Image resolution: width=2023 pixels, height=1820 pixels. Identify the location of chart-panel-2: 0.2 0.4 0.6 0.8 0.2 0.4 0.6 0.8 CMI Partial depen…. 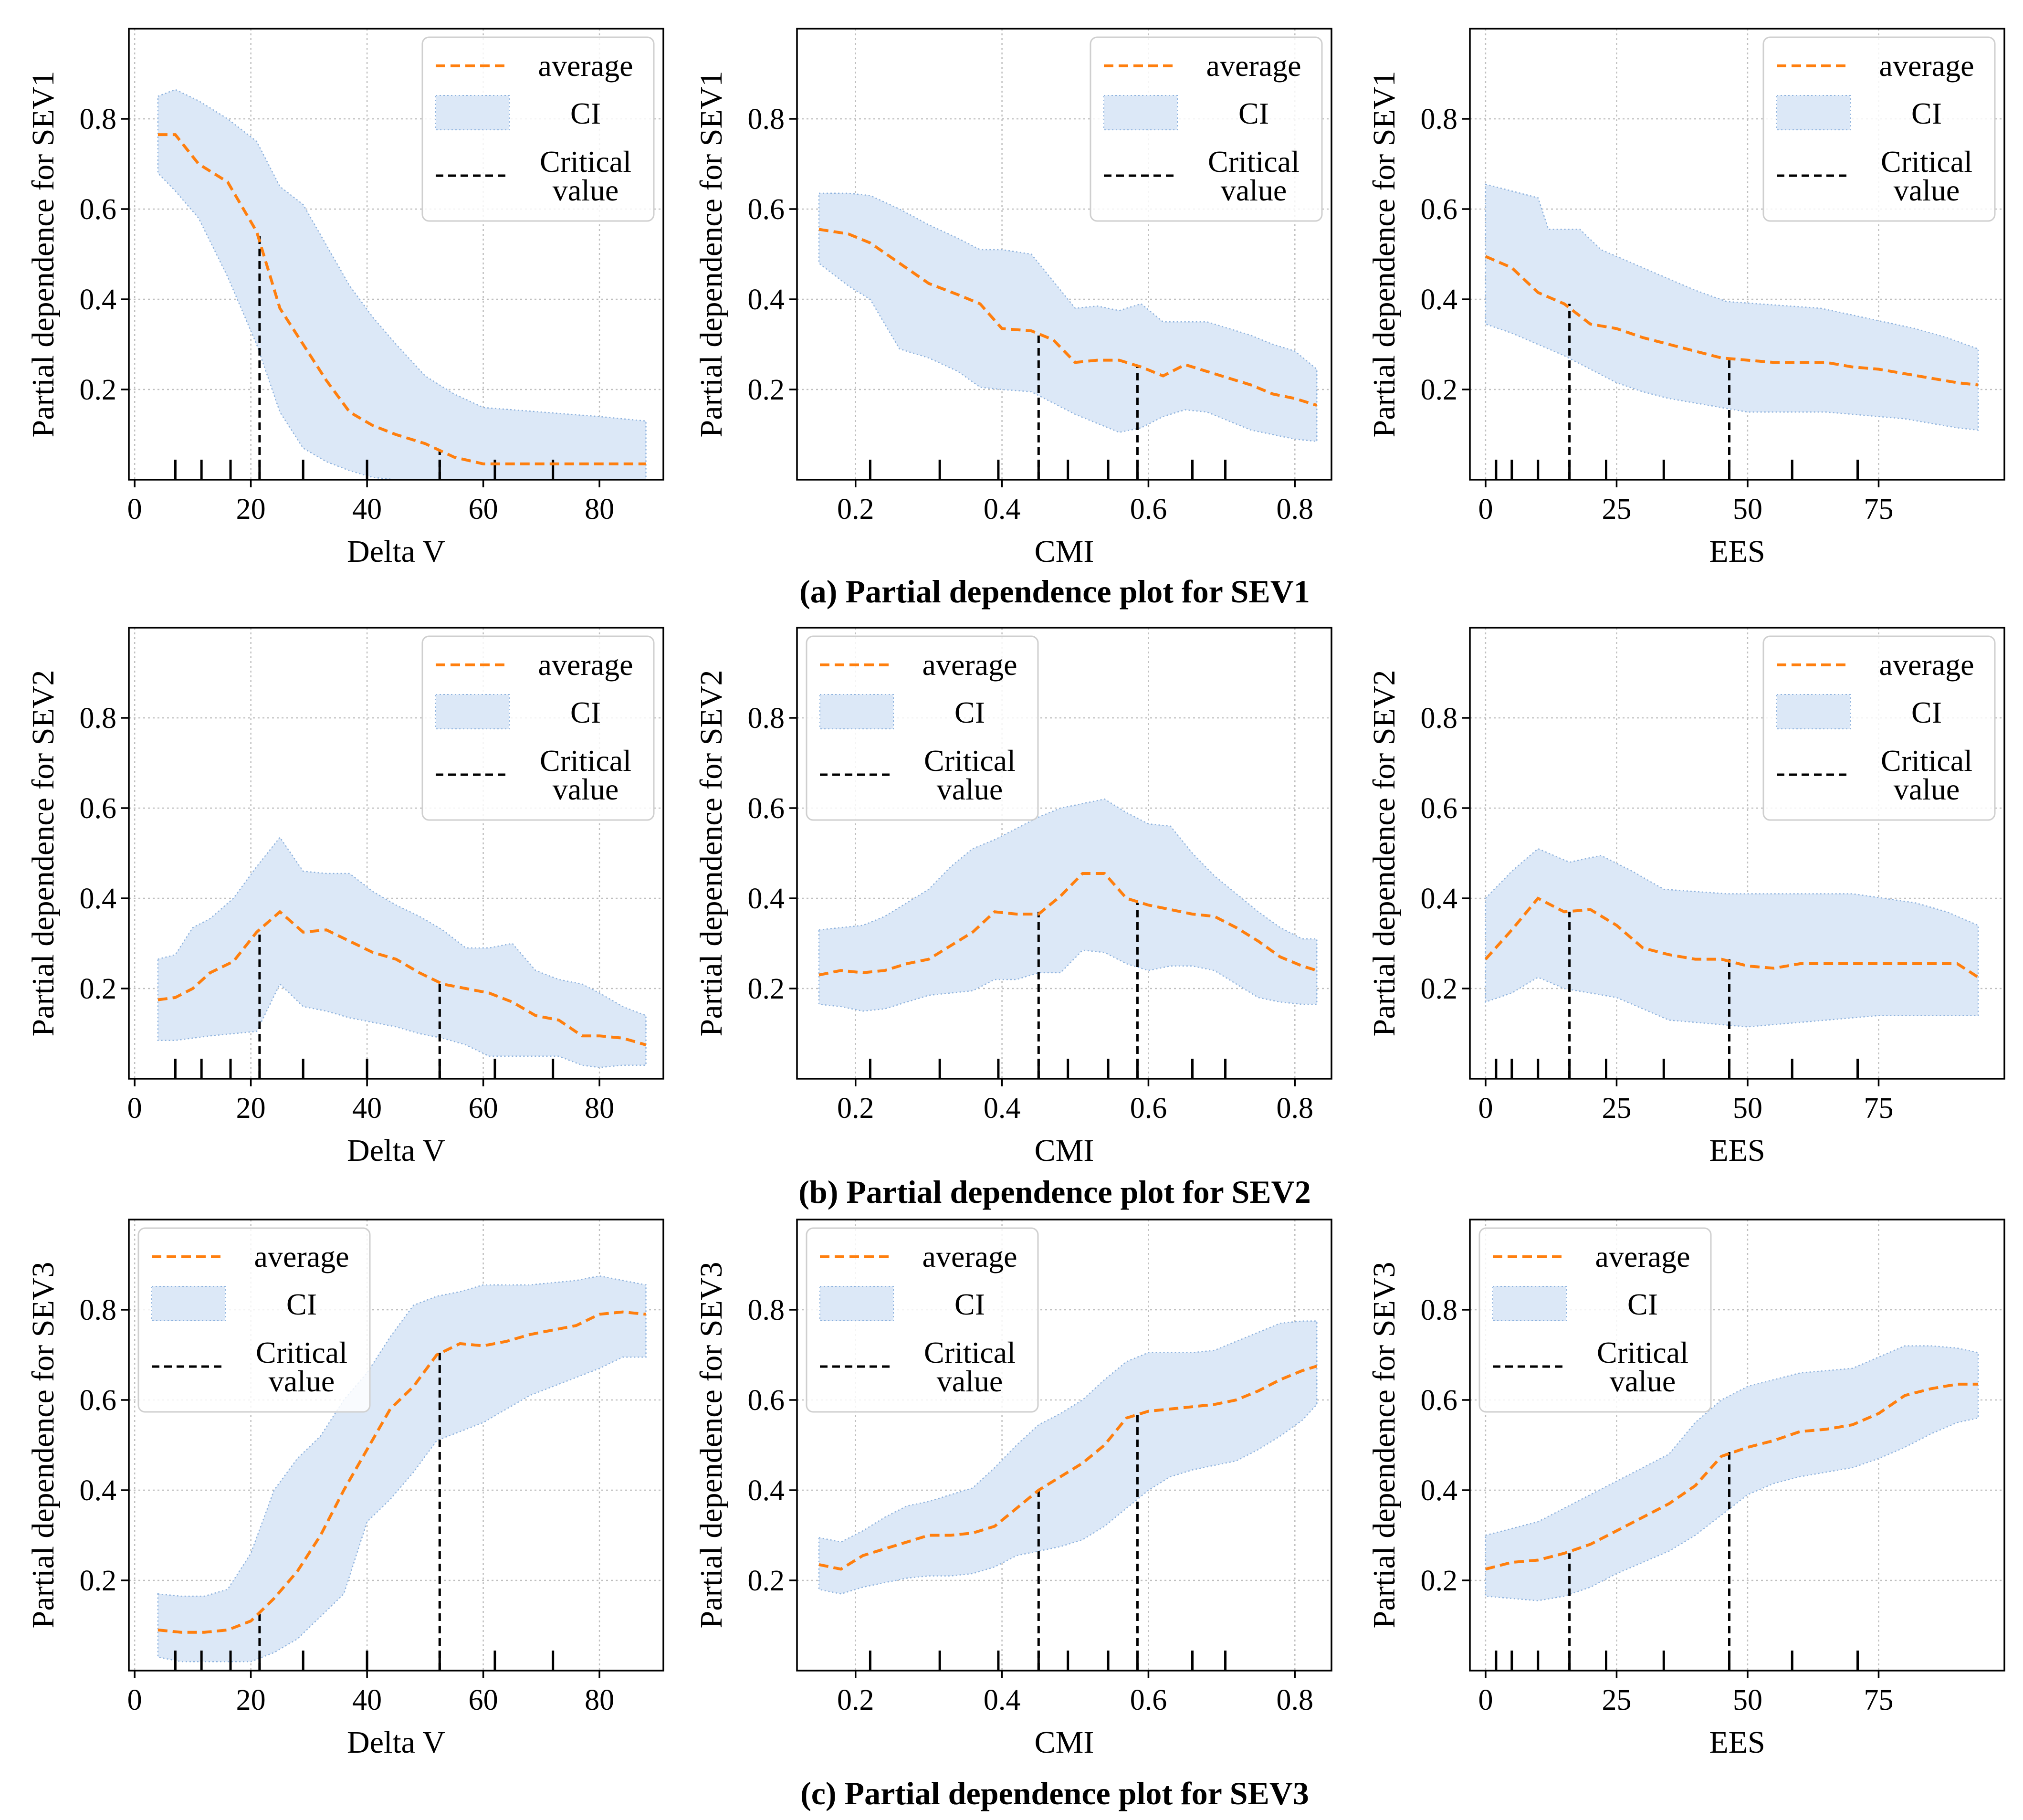
(1013, 298).